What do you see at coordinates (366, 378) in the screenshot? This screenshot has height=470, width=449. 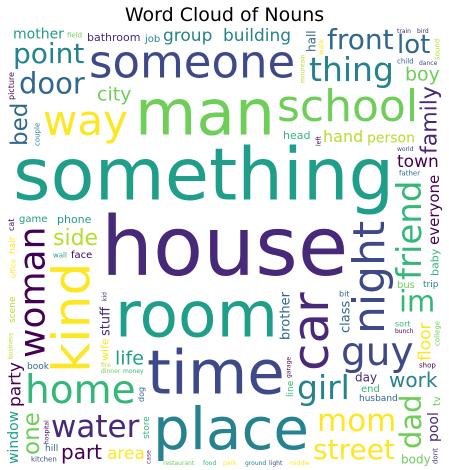 I see `word-day: day` at bounding box center [366, 378].